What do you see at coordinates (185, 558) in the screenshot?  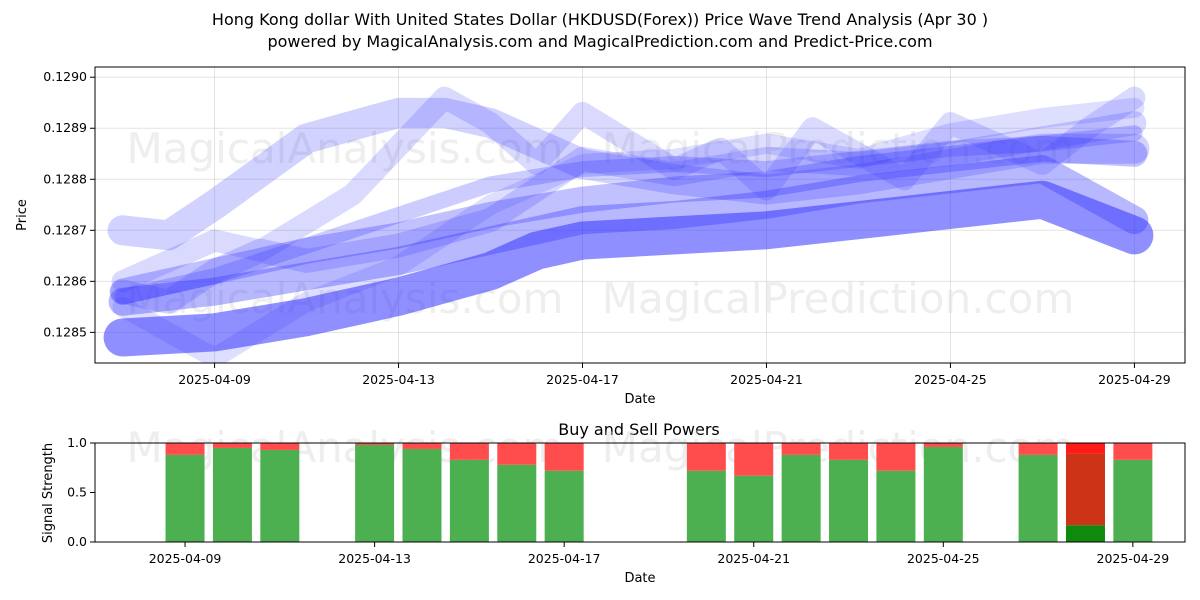 I see `buy-sell-x-tick-label: 2025-04-09` at bounding box center [185, 558].